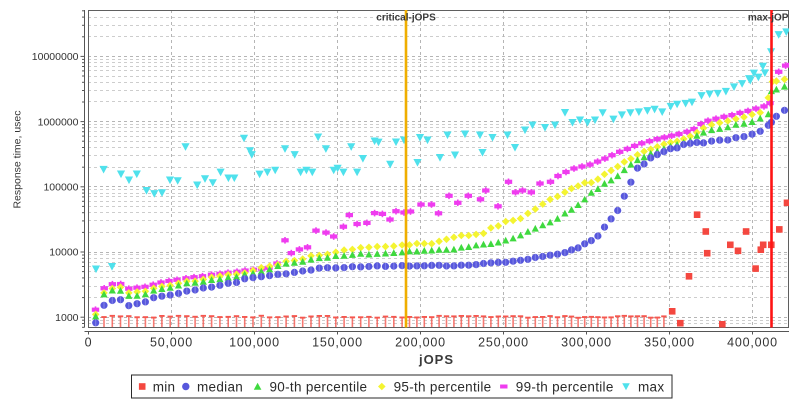 The width and height of the screenshot is (800, 405). Describe the element at coordinates (67, 318) in the screenshot. I see `svg-text: 1000` at that location.